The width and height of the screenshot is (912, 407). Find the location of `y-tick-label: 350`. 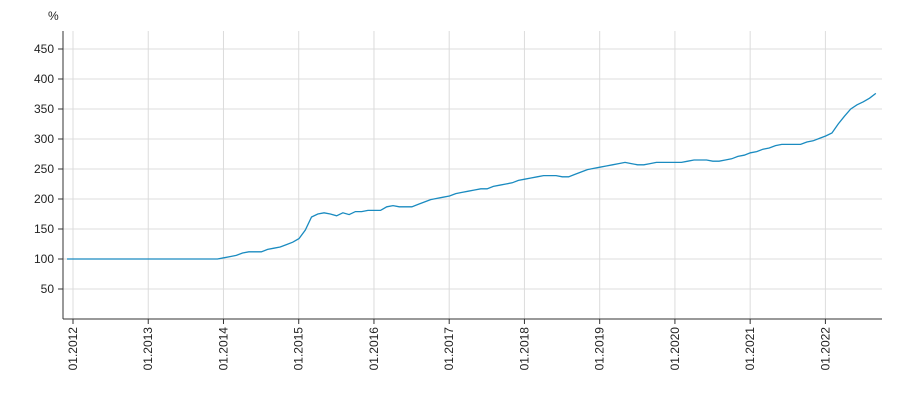

y-tick-label: 350 is located at coordinates (44, 109).